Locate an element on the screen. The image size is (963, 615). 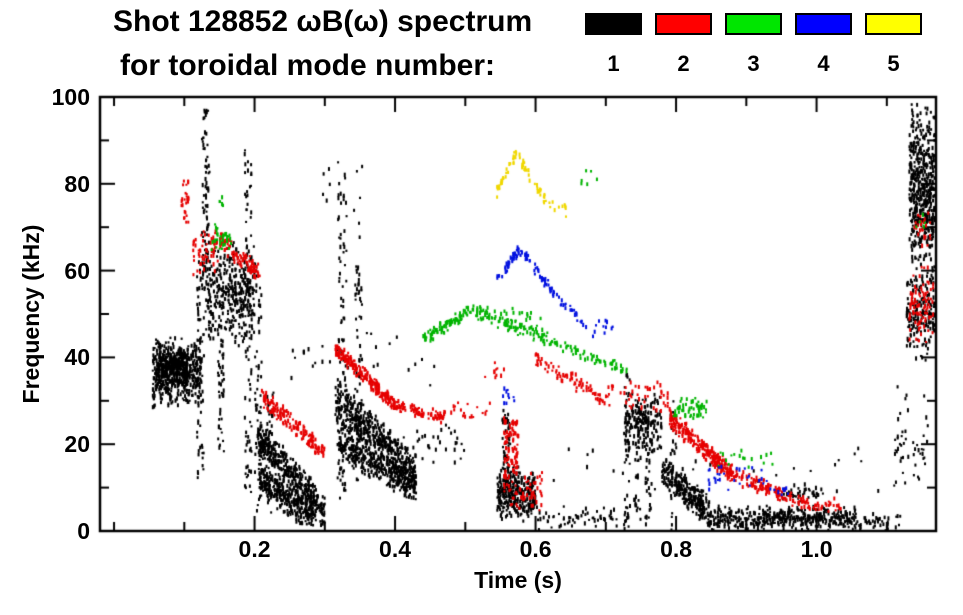
y-tick-label: 60 is located at coordinates (77, 270).